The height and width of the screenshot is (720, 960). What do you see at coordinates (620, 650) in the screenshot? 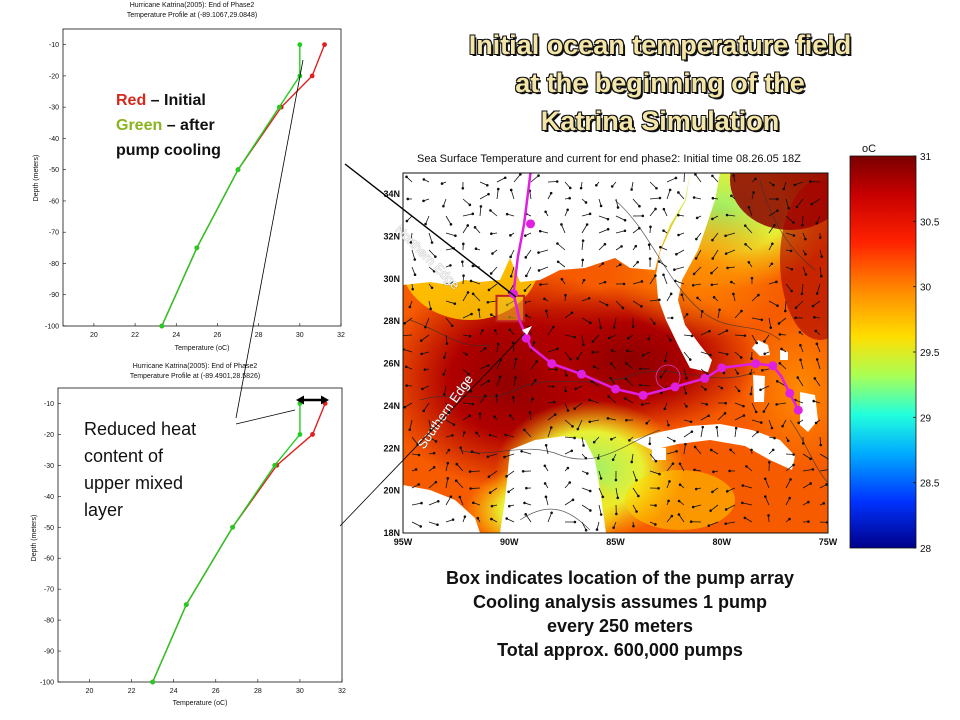
I see `caption-line: Total approx. 600,000 pumps` at bounding box center [620, 650].